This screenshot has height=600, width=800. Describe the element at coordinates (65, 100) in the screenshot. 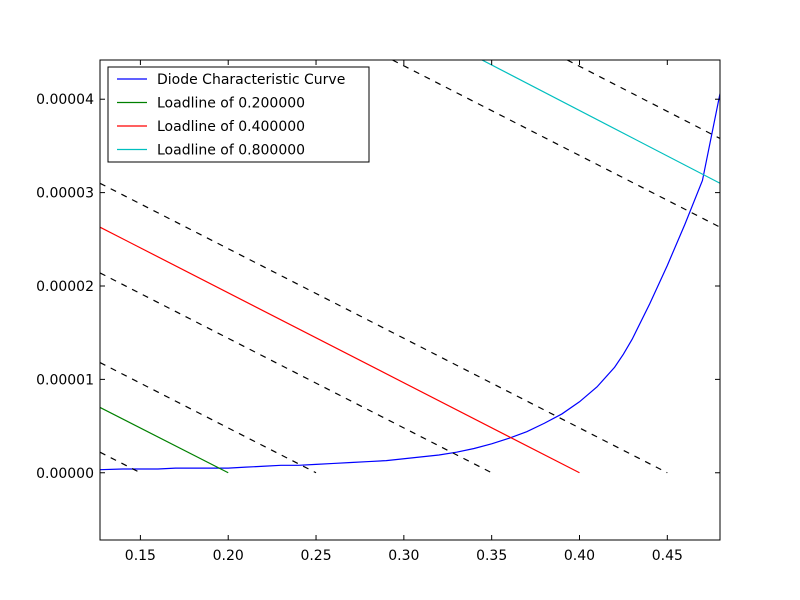

I see `y-tick-label: 0.00004` at that location.